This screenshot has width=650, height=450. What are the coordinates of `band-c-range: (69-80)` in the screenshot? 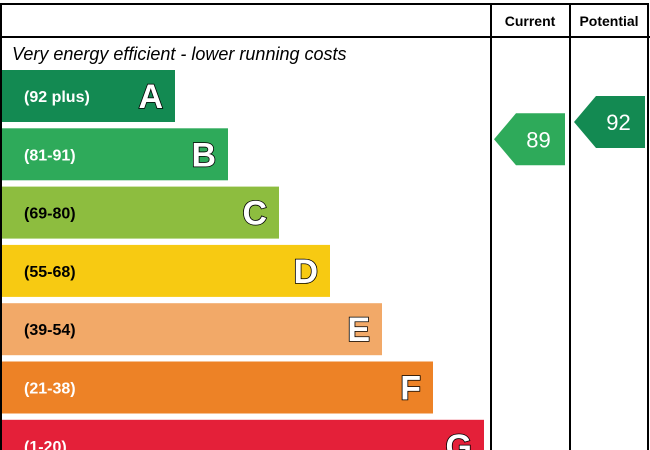 It's located at (50, 214).